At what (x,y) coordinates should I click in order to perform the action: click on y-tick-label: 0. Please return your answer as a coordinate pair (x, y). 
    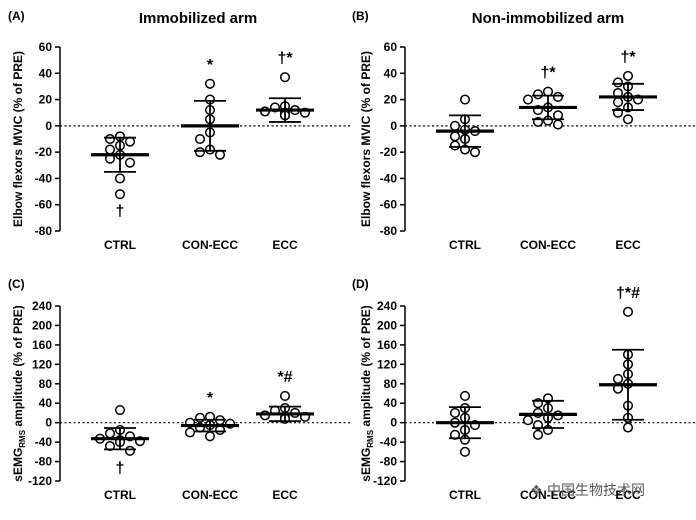
    Looking at the image, I should click on (393, 423).